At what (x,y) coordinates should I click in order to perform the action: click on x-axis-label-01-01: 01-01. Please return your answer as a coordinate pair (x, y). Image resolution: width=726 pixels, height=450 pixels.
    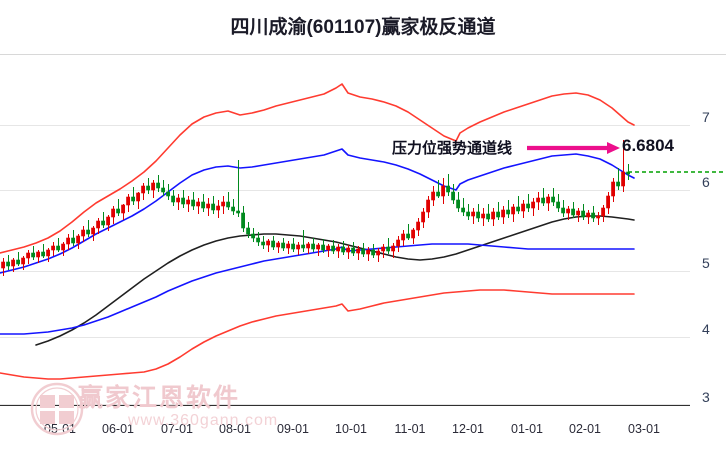
    Looking at the image, I should click on (527, 429).